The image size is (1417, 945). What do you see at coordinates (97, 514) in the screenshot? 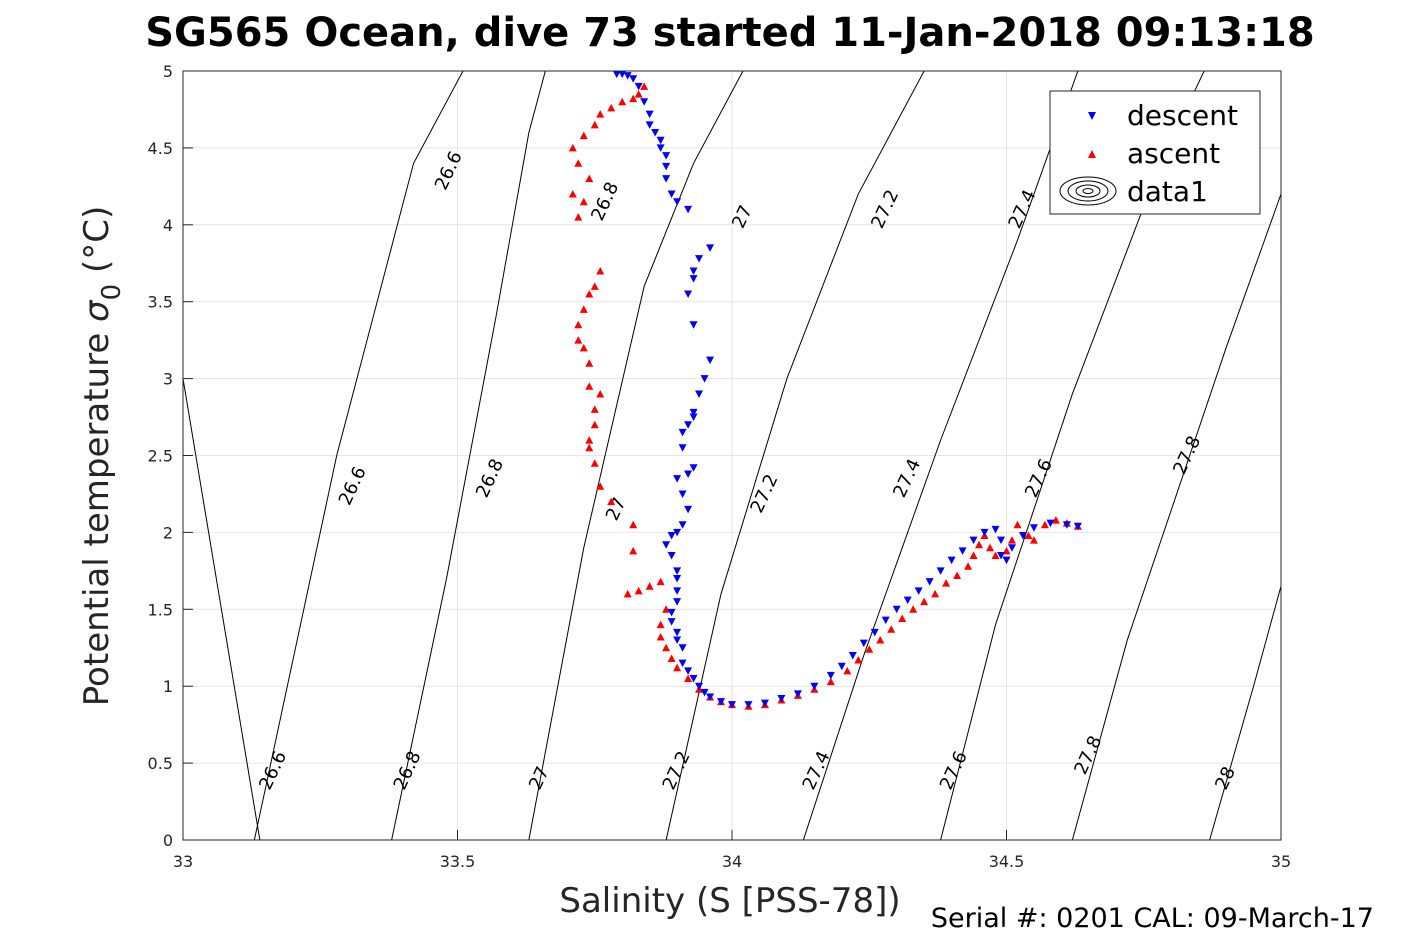
I see `y-axis-label-main: Potential temperature` at bounding box center [97, 514].